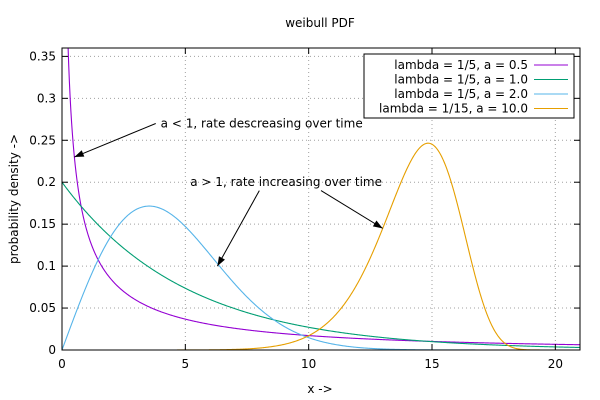 This screenshot has height=400, width=600. Describe the element at coordinates (262, 124) in the screenshot. I see `annotation-text: a < 1, rate descreasing over time` at that location.